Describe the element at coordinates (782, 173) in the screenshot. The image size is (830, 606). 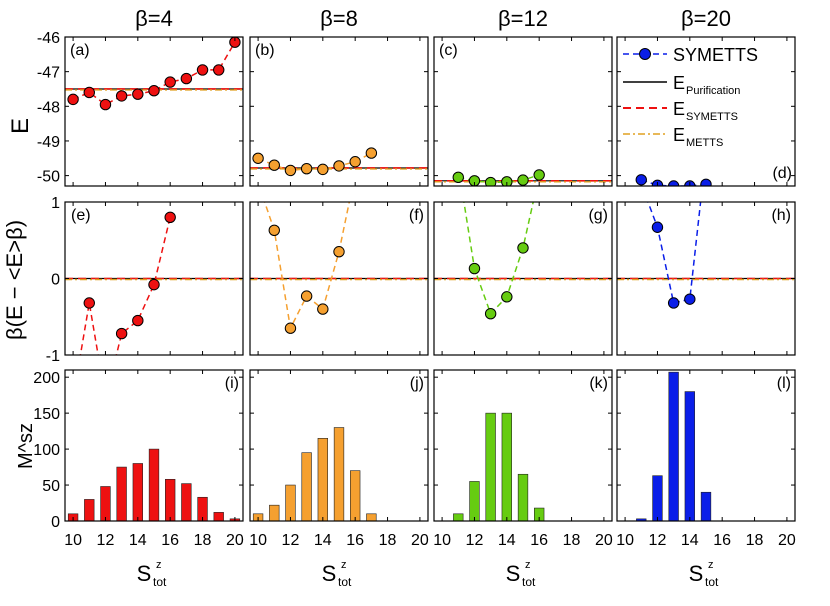
I see `panel-label: (d)` at that location.